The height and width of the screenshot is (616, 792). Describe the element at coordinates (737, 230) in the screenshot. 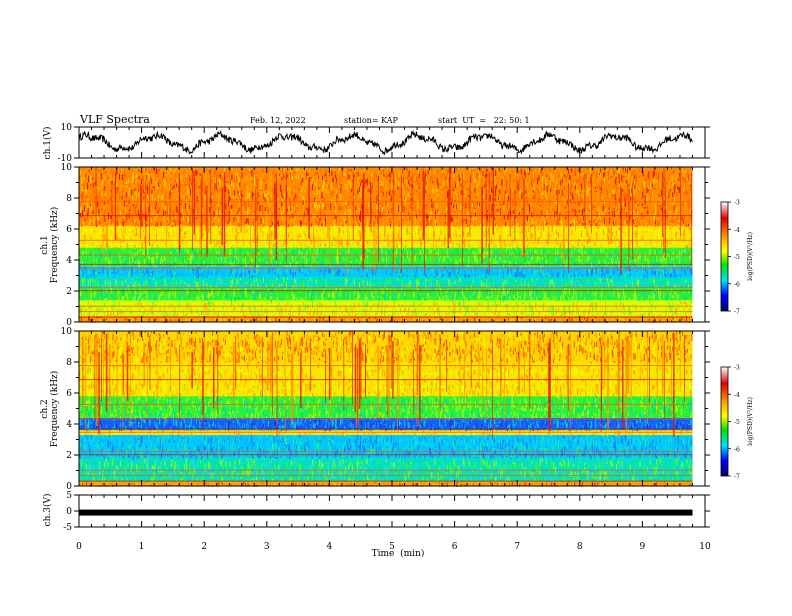

I see `ch1-colorbar-tick-label: -4` at that location.